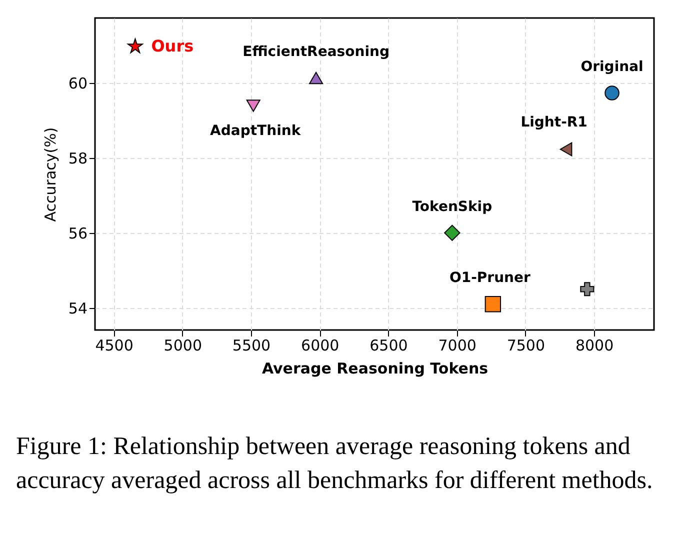  What do you see at coordinates (78, 308) in the screenshot?
I see `y-tick-label: 54` at bounding box center [78, 308].